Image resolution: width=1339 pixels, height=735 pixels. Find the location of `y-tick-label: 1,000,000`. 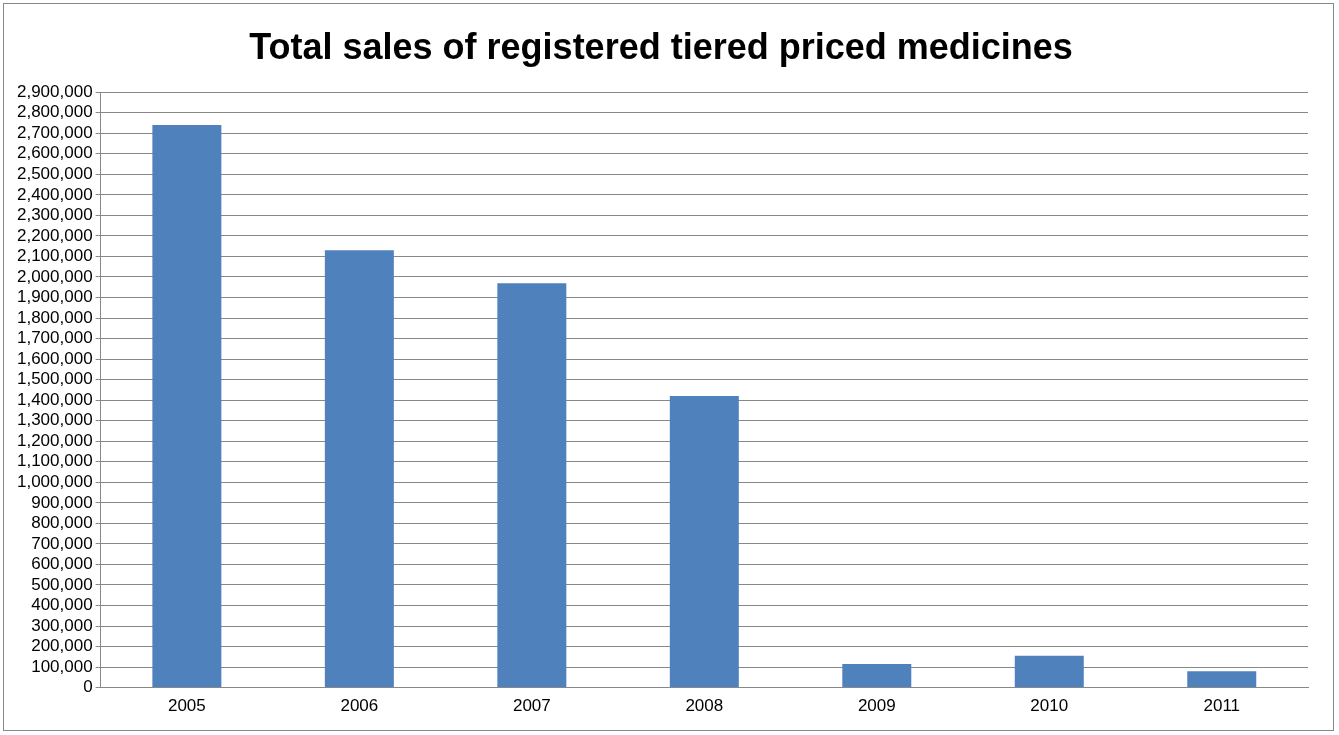

y-tick-label: 1,000,000 is located at coordinates (54, 481).